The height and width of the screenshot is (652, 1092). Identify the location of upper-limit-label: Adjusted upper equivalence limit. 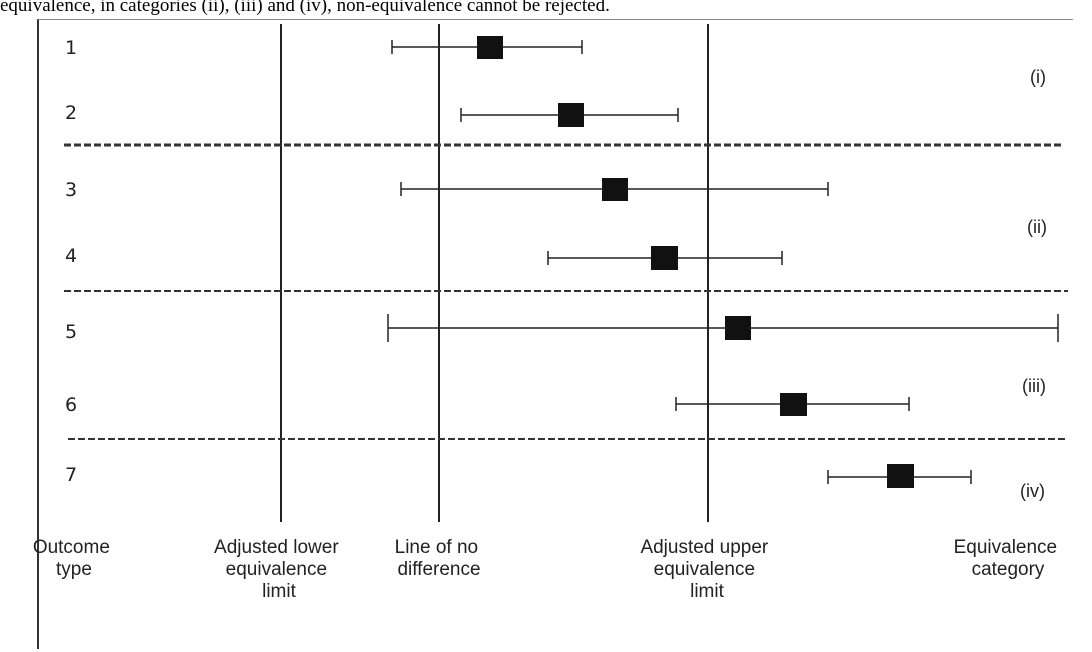
(706, 569).